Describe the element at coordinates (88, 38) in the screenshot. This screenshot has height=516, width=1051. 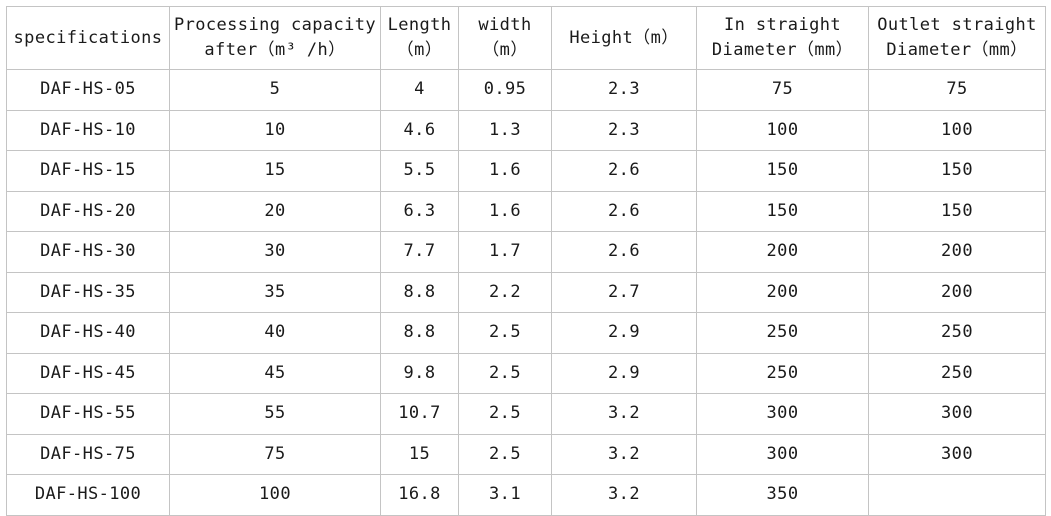
I see `column-header-specifications: specifications` at that location.